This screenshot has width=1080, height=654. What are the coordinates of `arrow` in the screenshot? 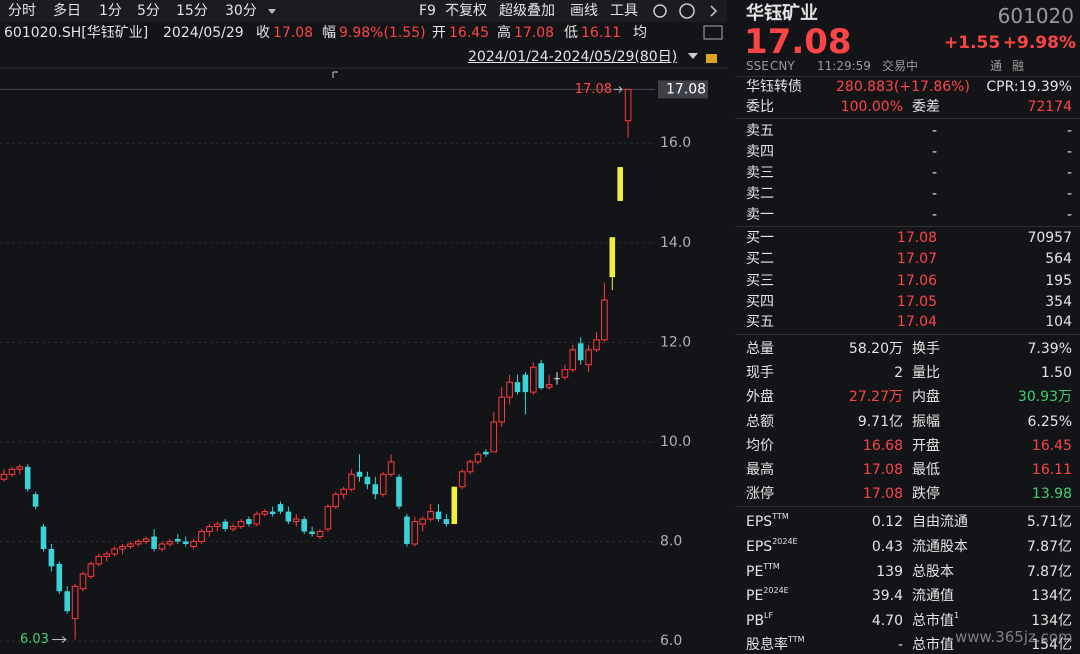 It's located at (618, 89).